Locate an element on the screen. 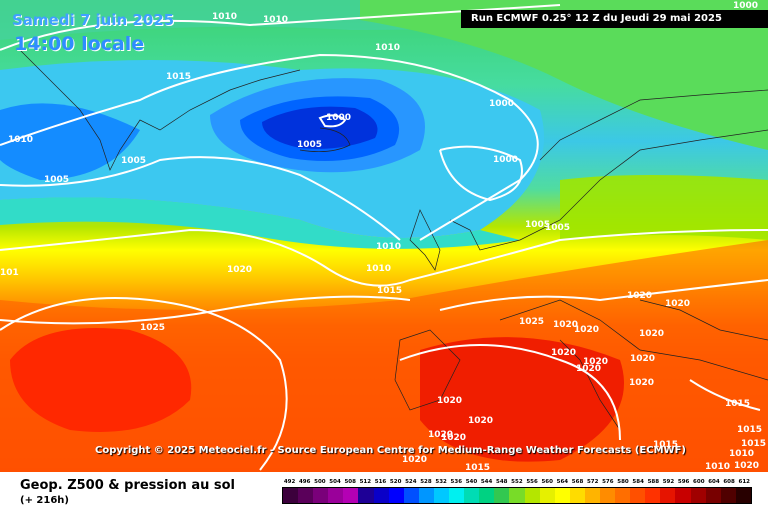 Image resolution: width=768 pixels, height=512 pixels. scale-label: 580 is located at coordinates (623, 482).